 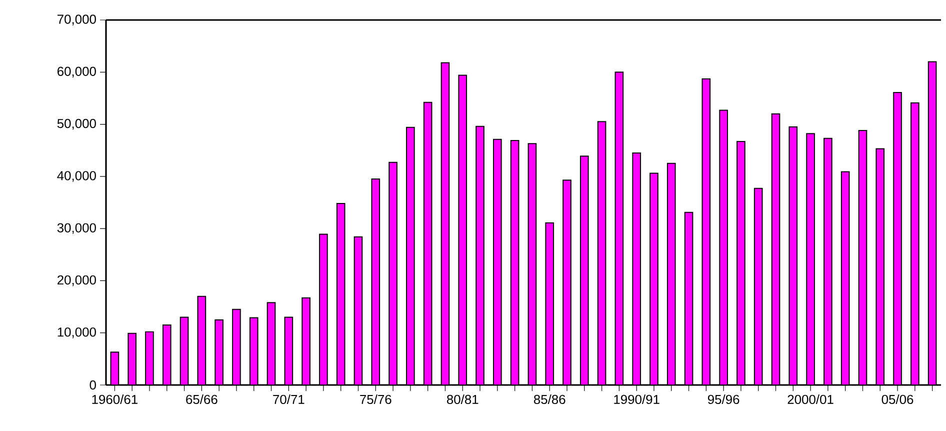 What do you see at coordinates (202, 399) in the screenshot?
I see `x-tick-label: 65/66` at bounding box center [202, 399].